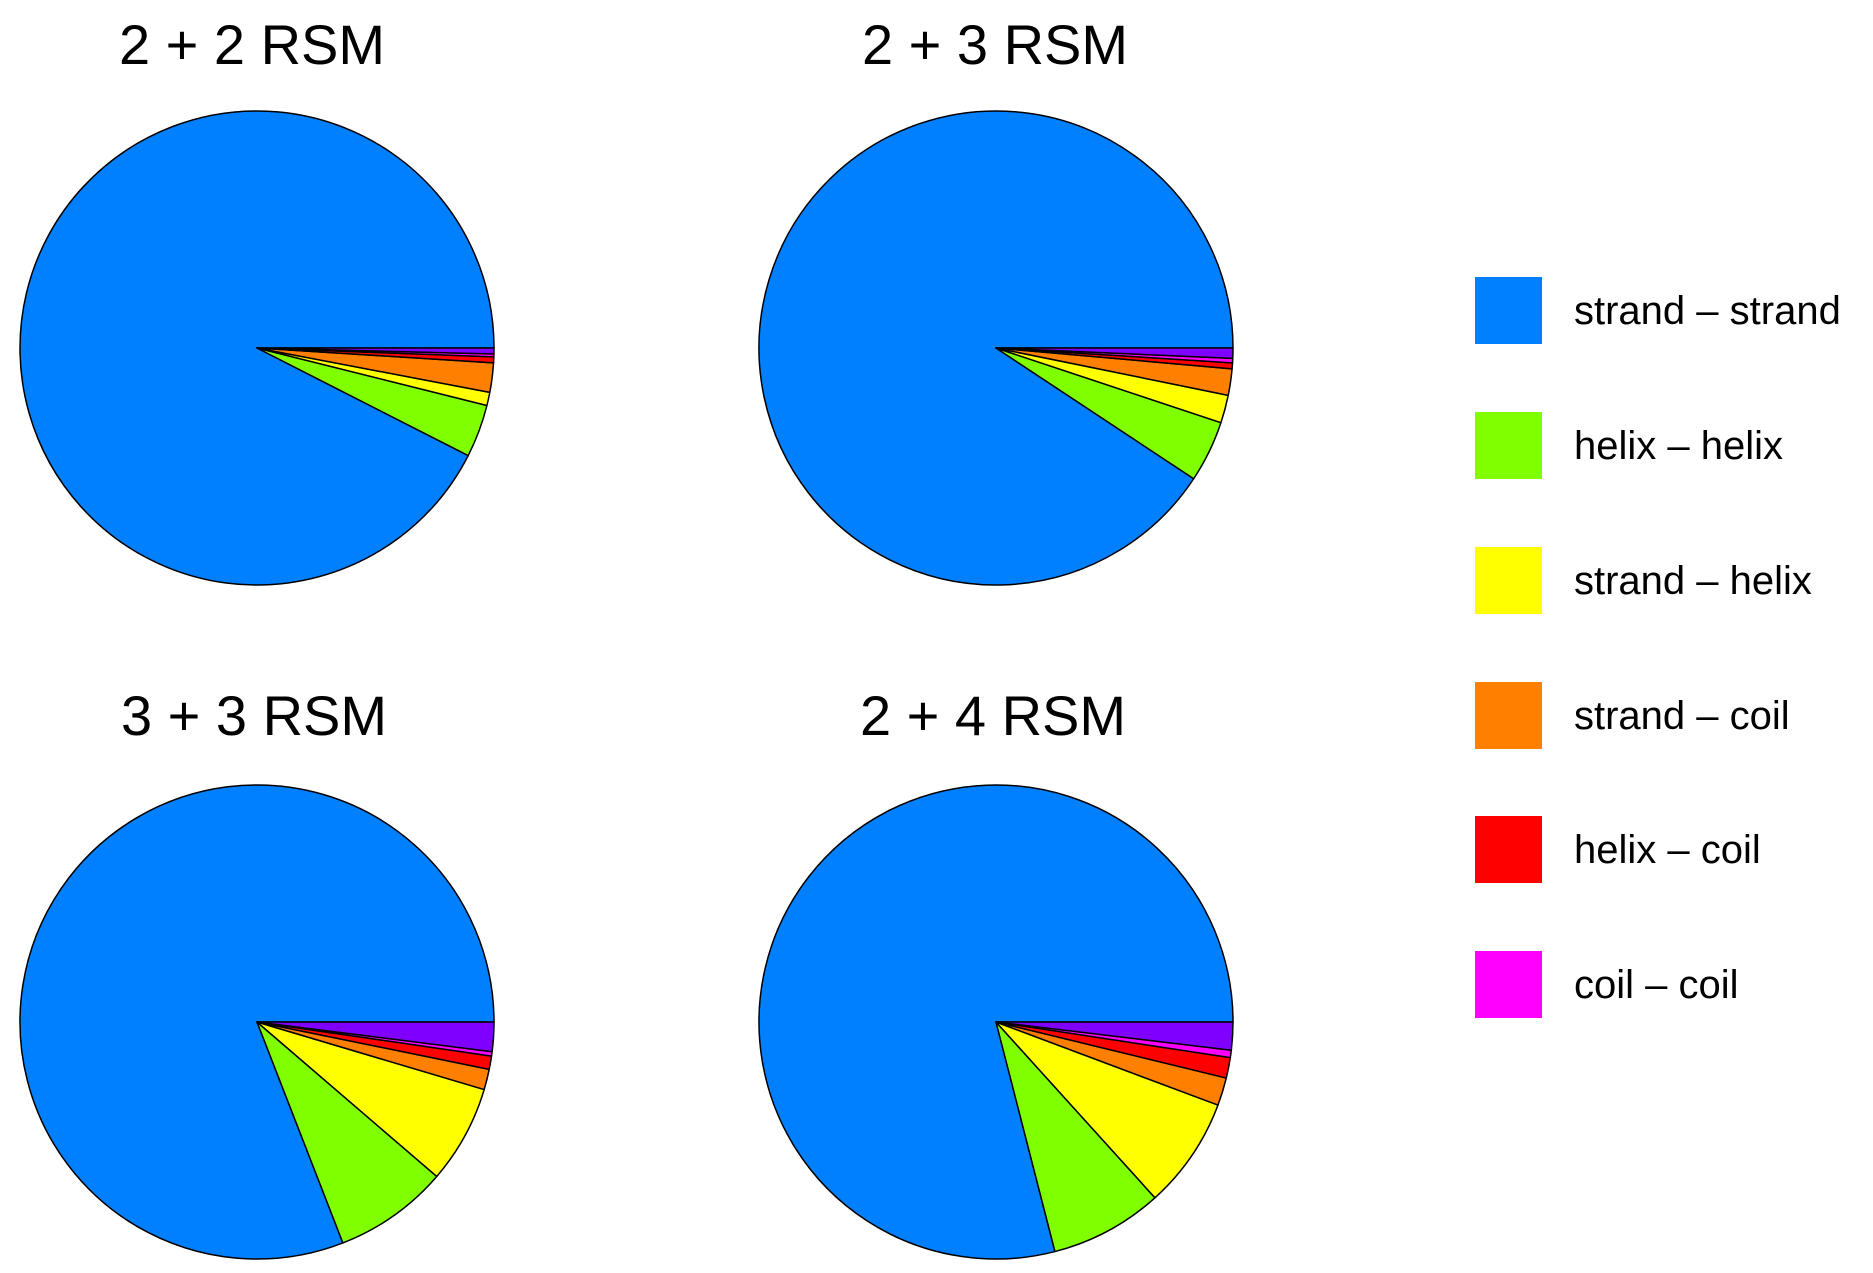 Image resolution: width=1873 pixels, height=1273 pixels. Describe the element at coordinates (1682, 716) in the screenshot. I see `legend-label: strand – coil` at that location.